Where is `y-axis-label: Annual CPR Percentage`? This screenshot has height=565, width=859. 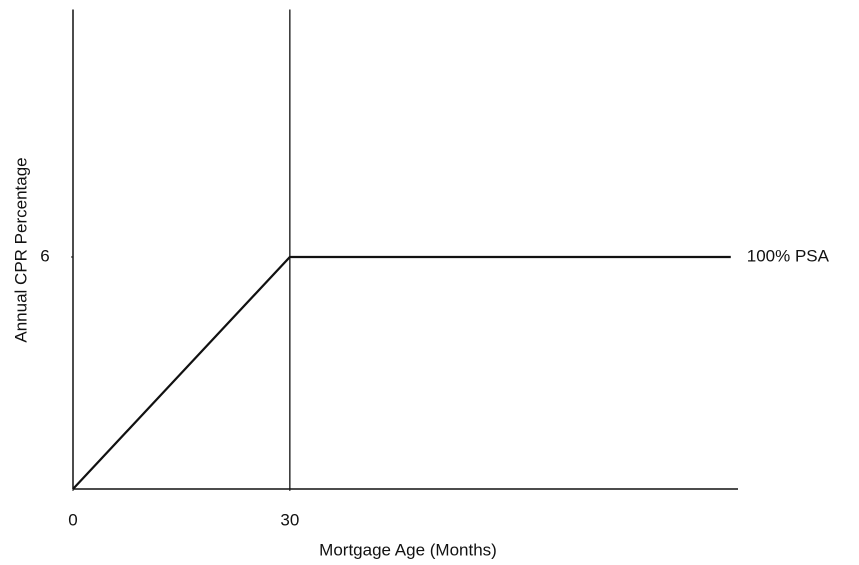 y-axis-label: Annual CPR Percentage is located at coordinates (20, 249).